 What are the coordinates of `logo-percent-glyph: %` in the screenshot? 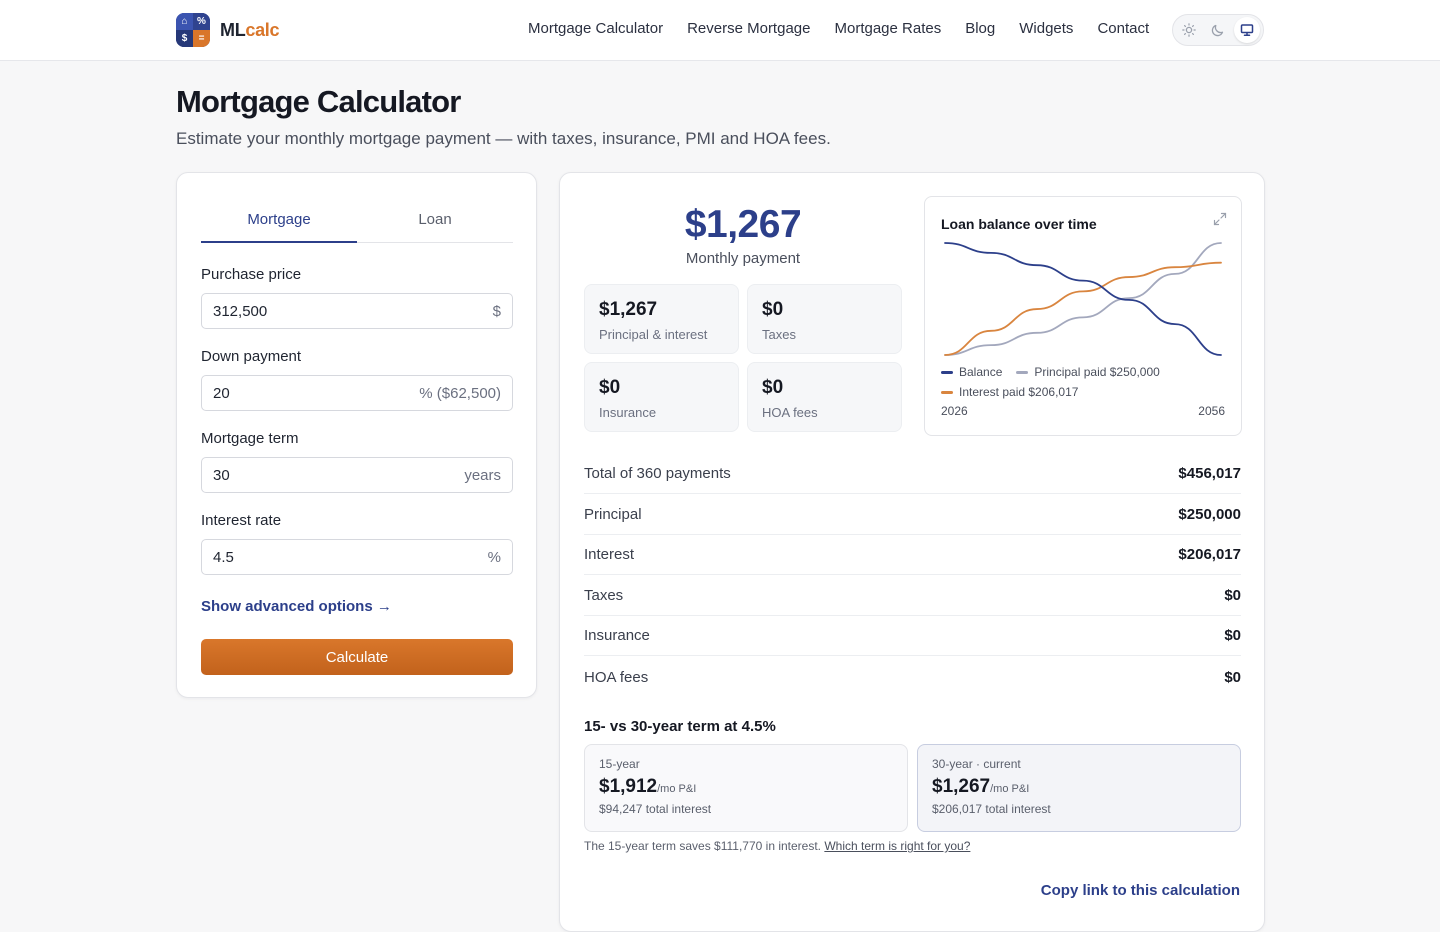 It's located at (201, 21).